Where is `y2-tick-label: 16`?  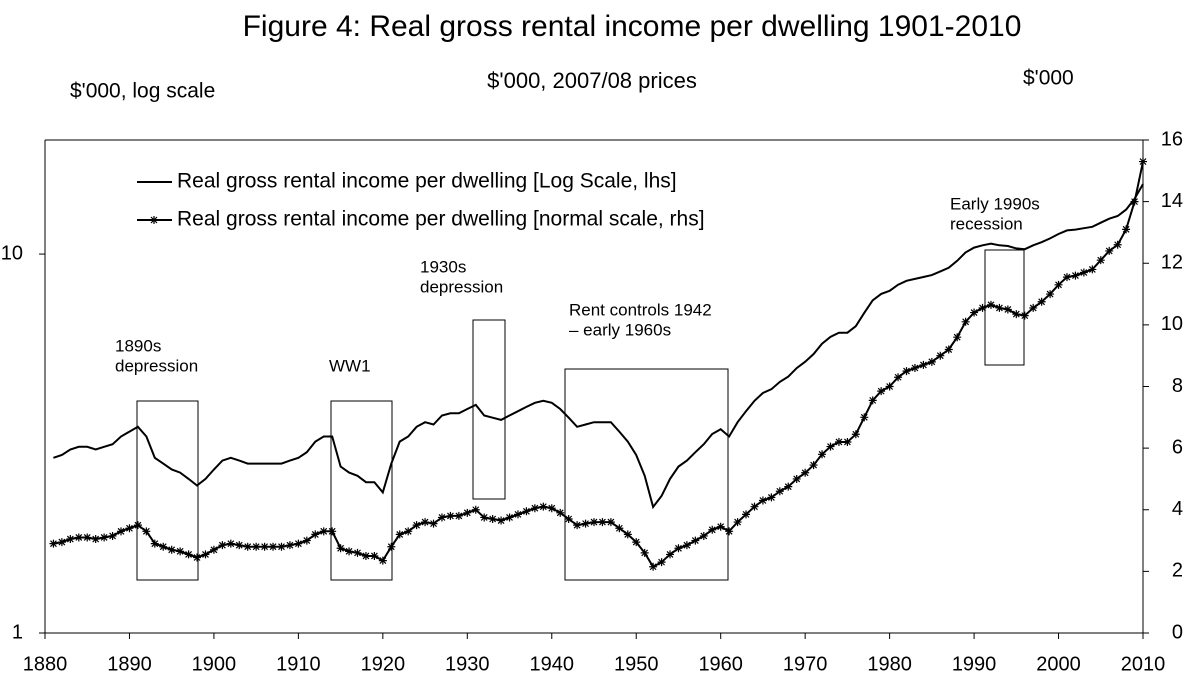 y2-tick-label: 16 is located at coordinates (1172, 139).